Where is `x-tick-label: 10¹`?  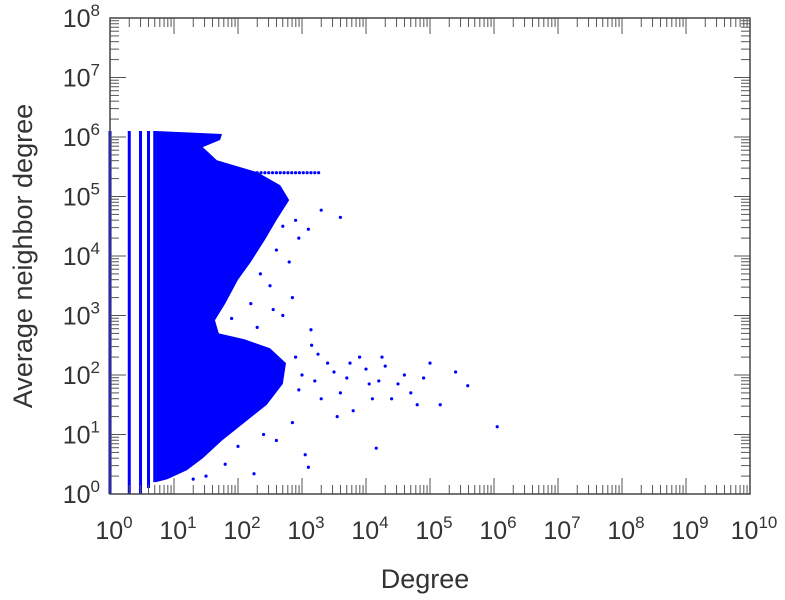
x-tick-label: 10¹ is located at coordinates (177, 529).